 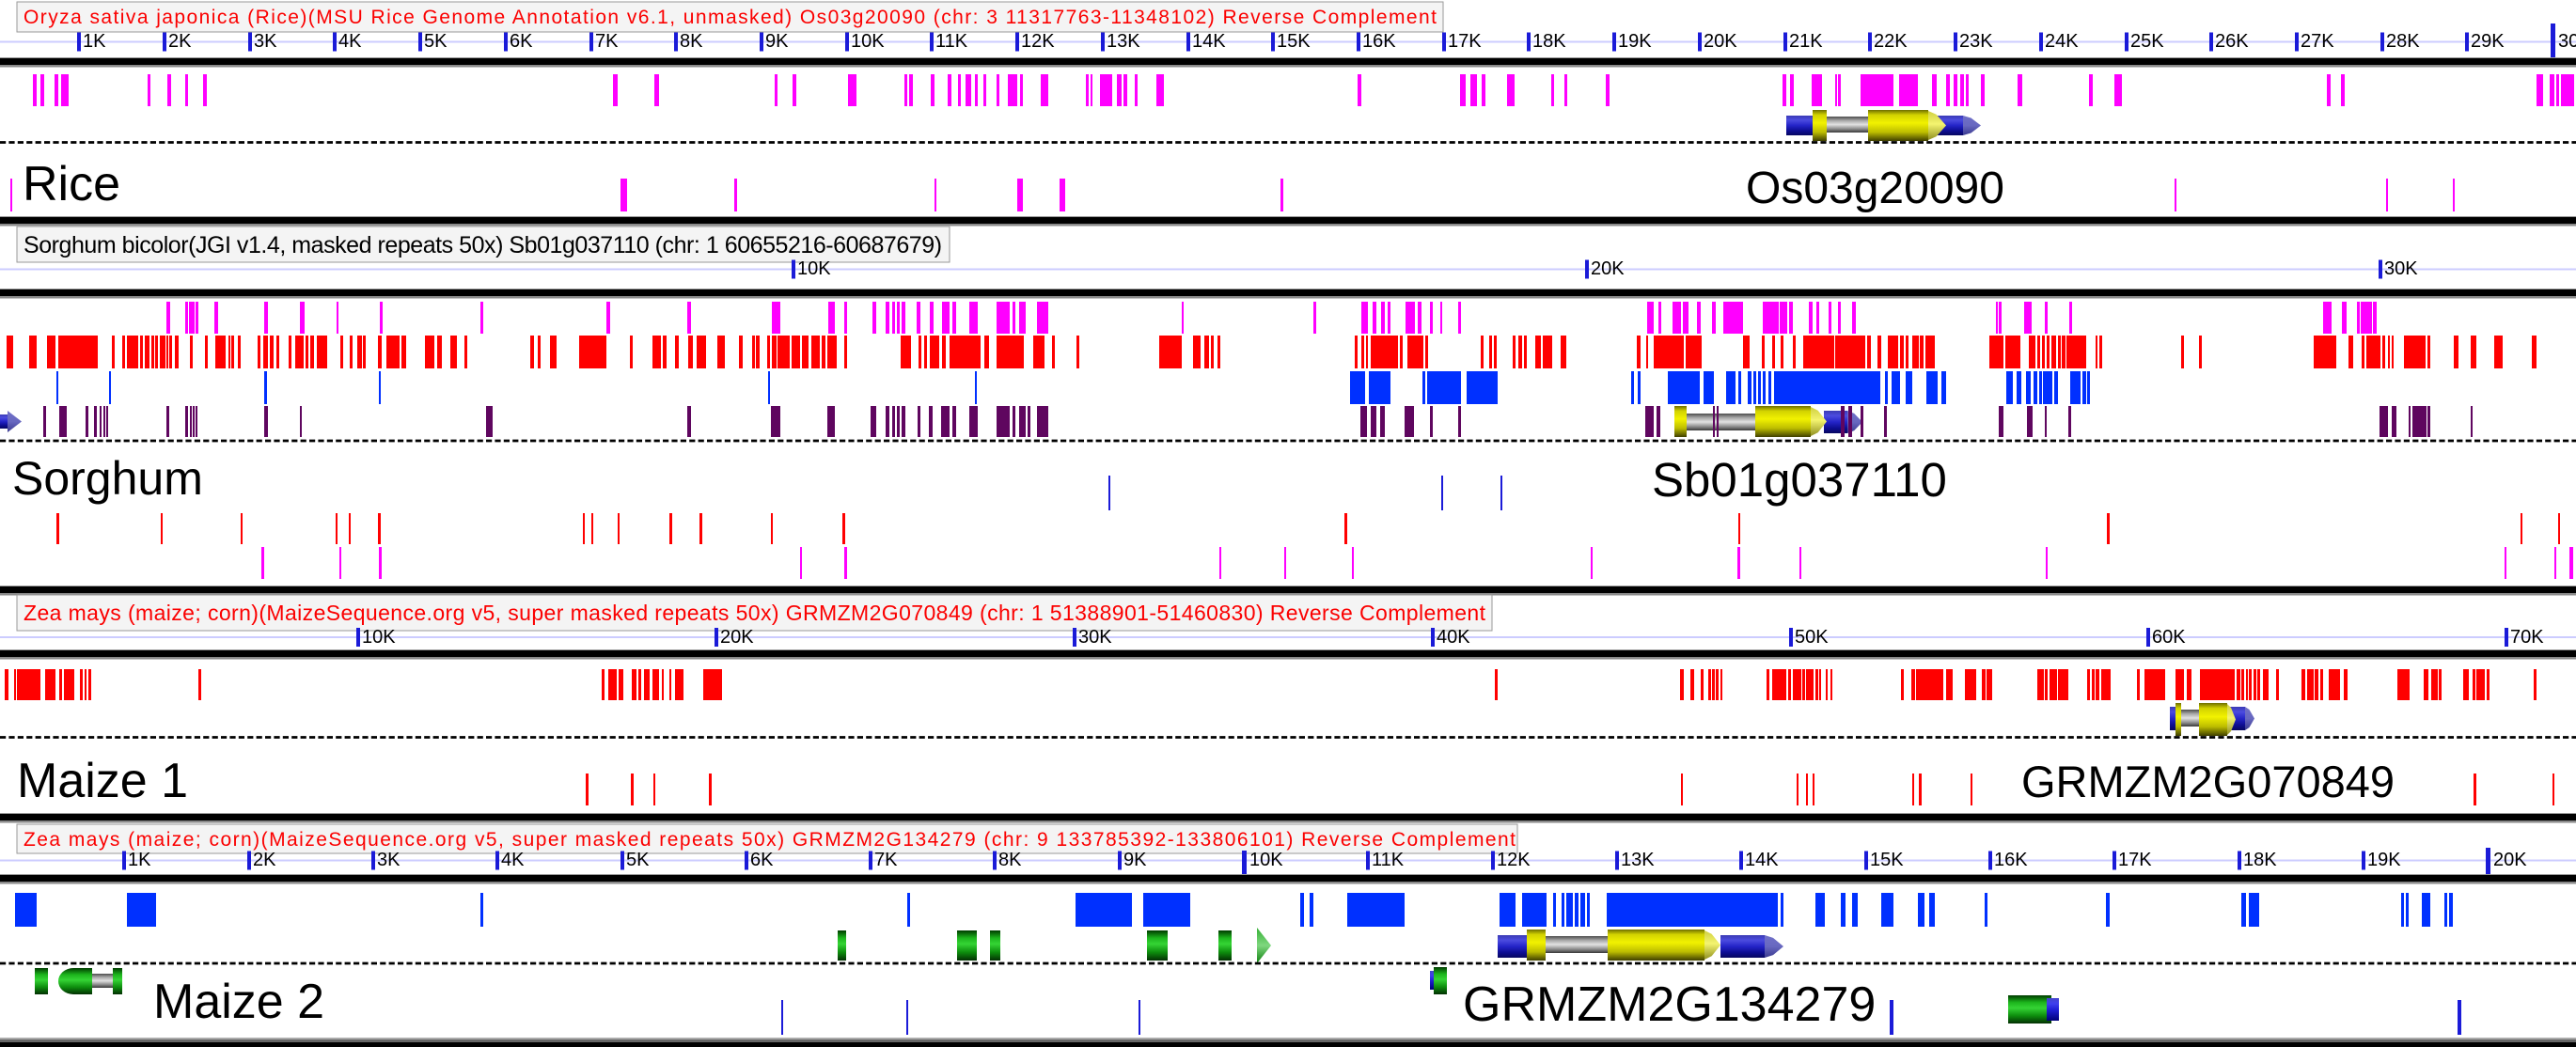 I want to click on svg-text: Maize 2, so click(x=239, y=1002).